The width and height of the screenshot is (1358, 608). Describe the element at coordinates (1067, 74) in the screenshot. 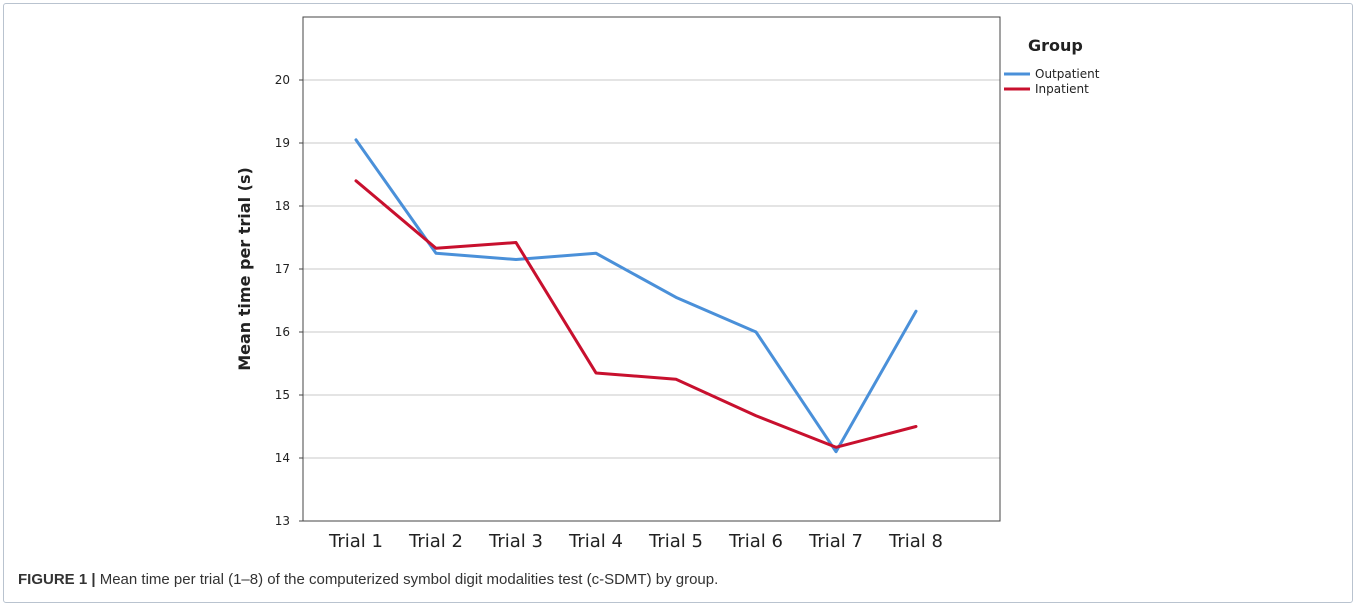

I see `legend-label-outpatient: Outpatient` at that location.